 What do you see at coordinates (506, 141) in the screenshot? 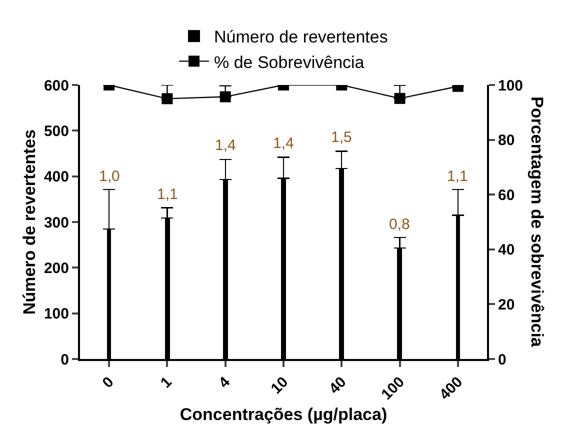
I see `y2-tick-label: 80` at bounding box center [506, 141].